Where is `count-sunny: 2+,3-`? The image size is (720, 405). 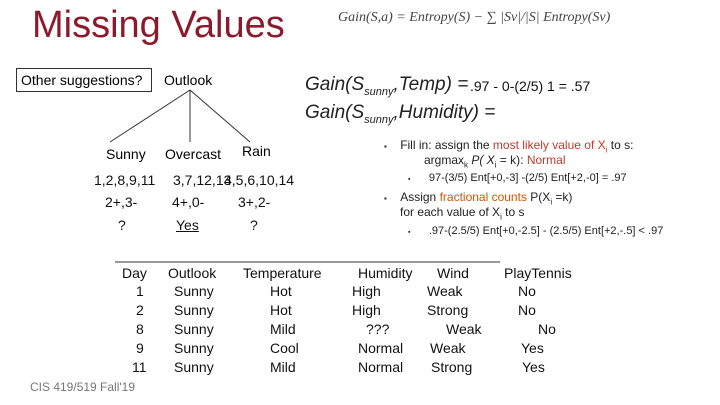
count-sunny: 2+,3- is located at coordinates (121, 202).